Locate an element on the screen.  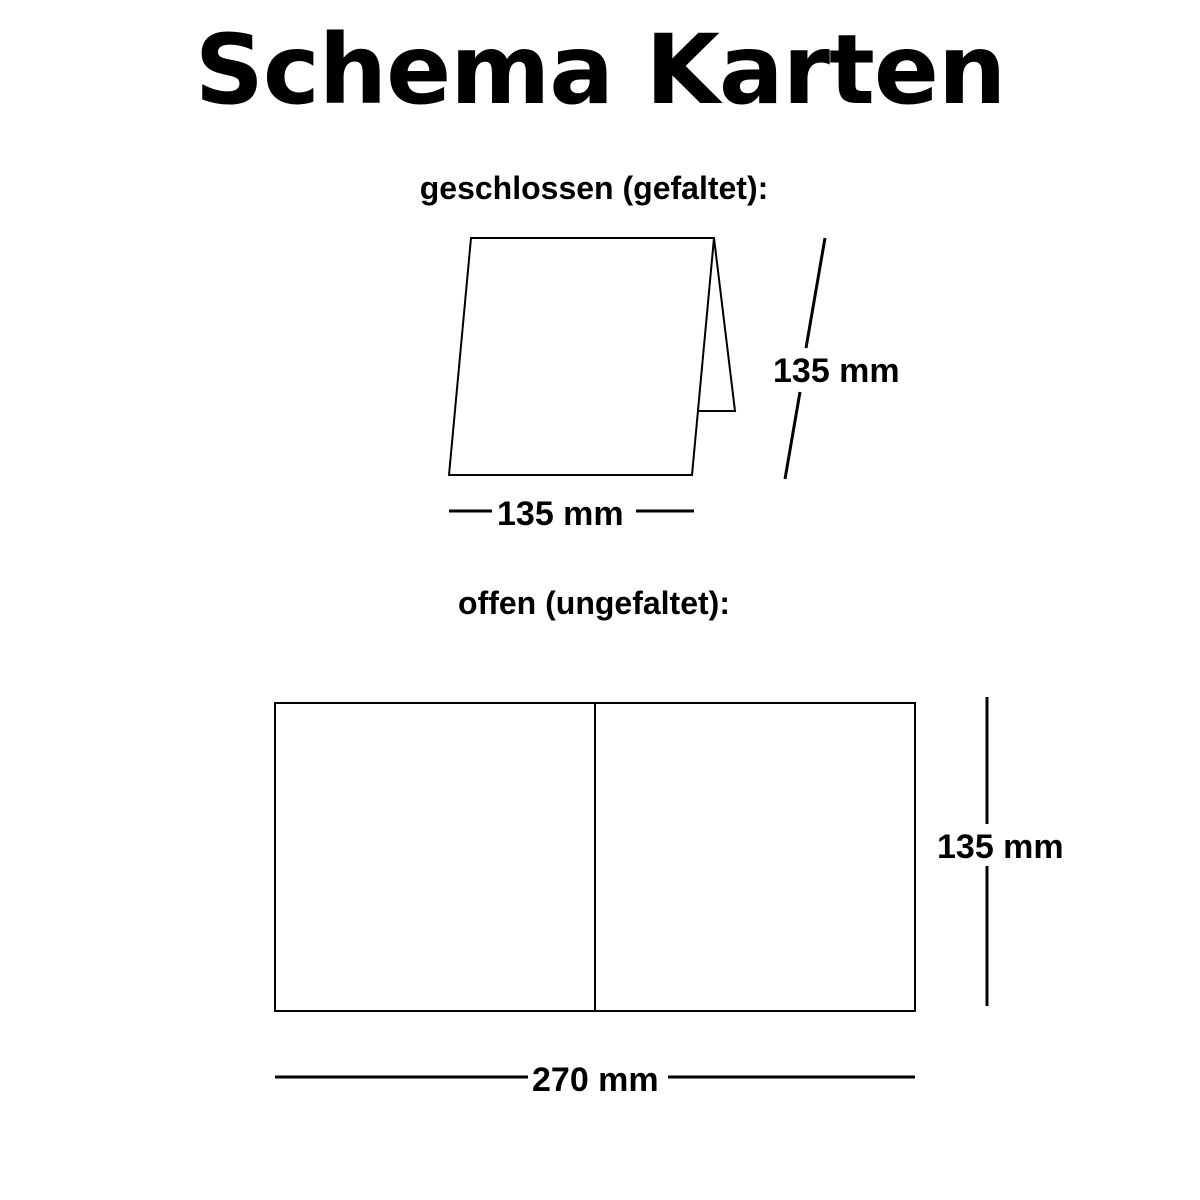
closed-height-dimension is located at coordinates (805, 358).